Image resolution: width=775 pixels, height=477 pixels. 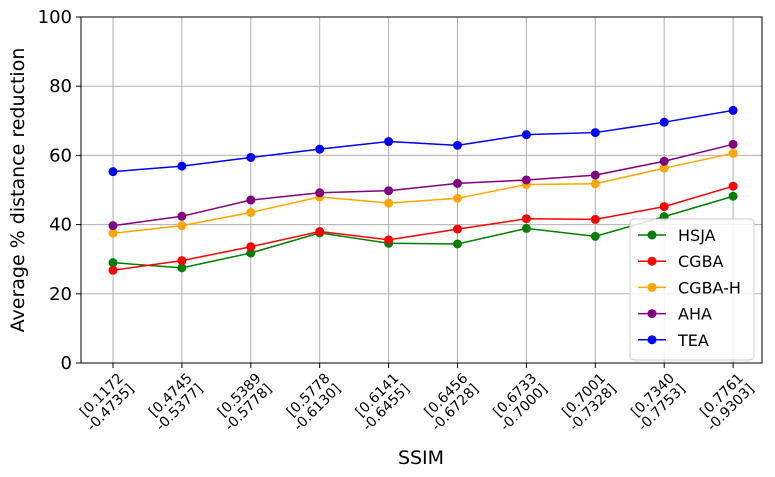 I want to click on y-tick-label: 100, so click(x=55, y=17).